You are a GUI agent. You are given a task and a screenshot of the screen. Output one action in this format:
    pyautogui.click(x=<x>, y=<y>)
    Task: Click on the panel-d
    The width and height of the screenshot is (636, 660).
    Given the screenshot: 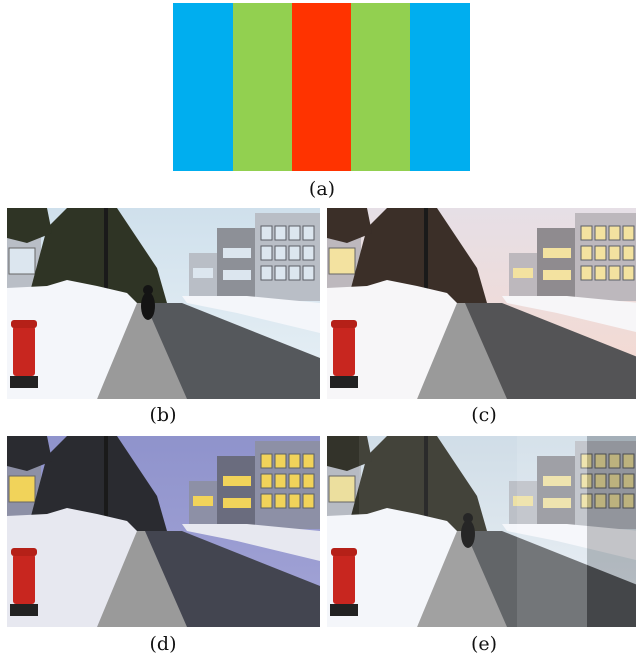 What is the action you would take?
    pyautogui.click(x=163, y=531)
    